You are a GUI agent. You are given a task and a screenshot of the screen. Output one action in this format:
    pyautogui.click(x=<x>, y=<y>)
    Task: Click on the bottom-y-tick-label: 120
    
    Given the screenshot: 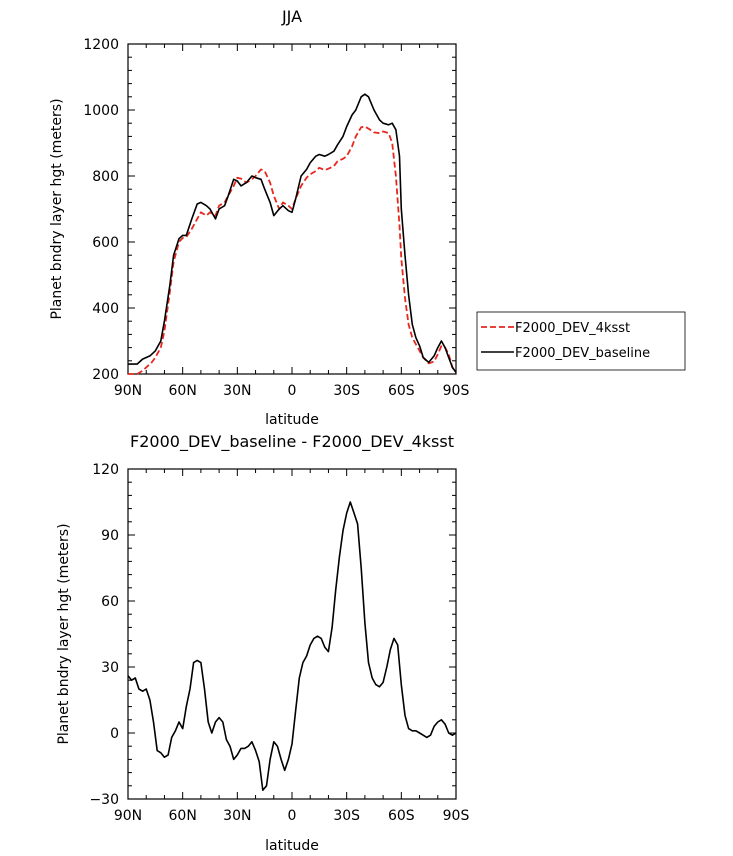 What is the action you would take?
    pyautogui.click(x=105, y=470)
    